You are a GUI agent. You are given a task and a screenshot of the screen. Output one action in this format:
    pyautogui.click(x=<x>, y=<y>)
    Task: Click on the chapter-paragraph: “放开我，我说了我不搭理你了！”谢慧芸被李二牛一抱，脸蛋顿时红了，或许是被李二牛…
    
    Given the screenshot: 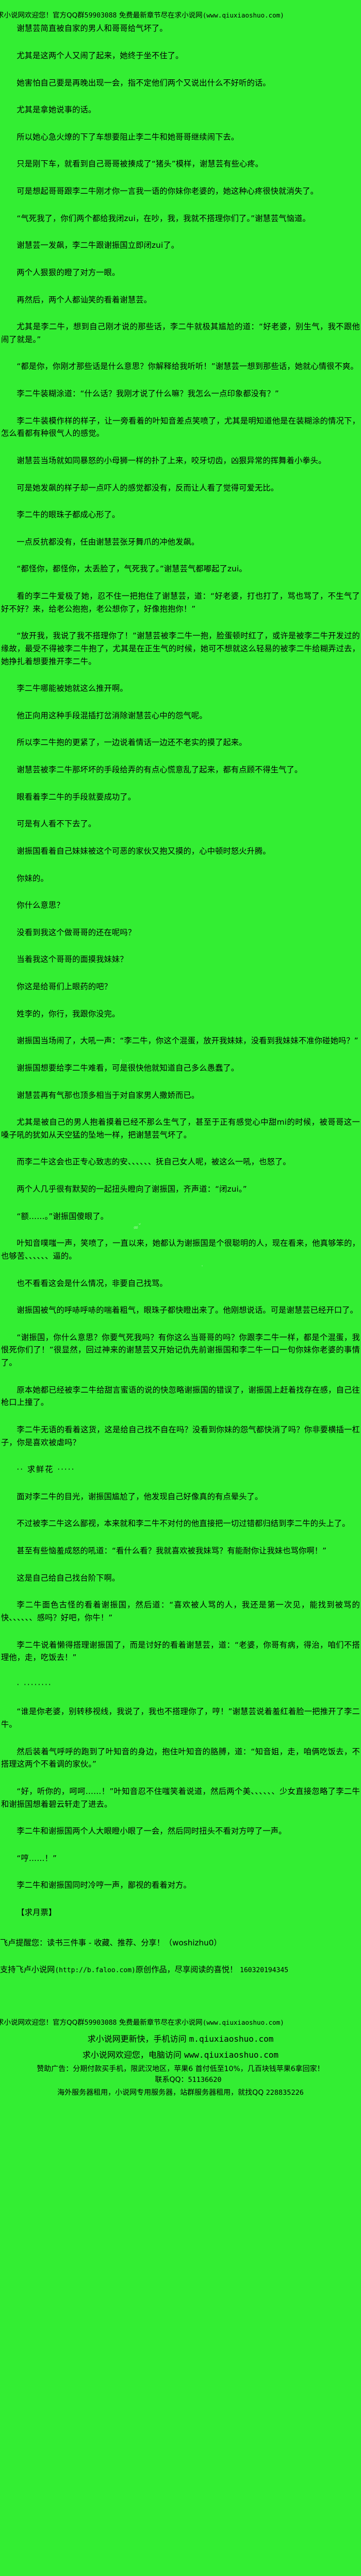 What is the action you would take?
    pyautogui.click(x=180, y=648)
    